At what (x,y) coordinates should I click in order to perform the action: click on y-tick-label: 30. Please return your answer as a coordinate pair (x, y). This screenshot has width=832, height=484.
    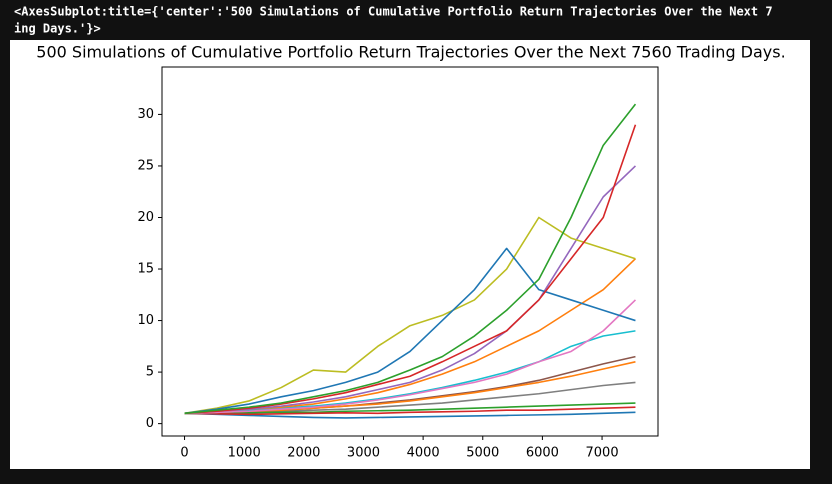
    Looking at the image, I should click on (145, 114).